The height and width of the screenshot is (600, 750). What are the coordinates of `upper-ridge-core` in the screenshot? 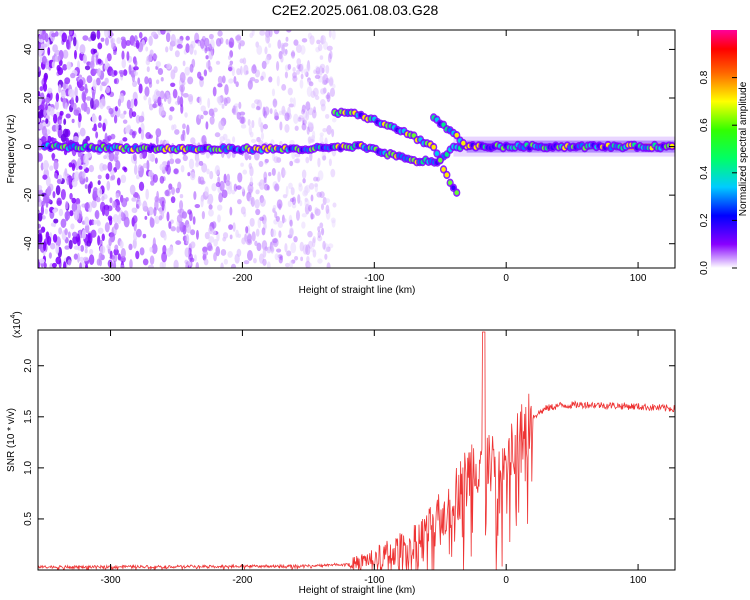 It's located at (450, 183).